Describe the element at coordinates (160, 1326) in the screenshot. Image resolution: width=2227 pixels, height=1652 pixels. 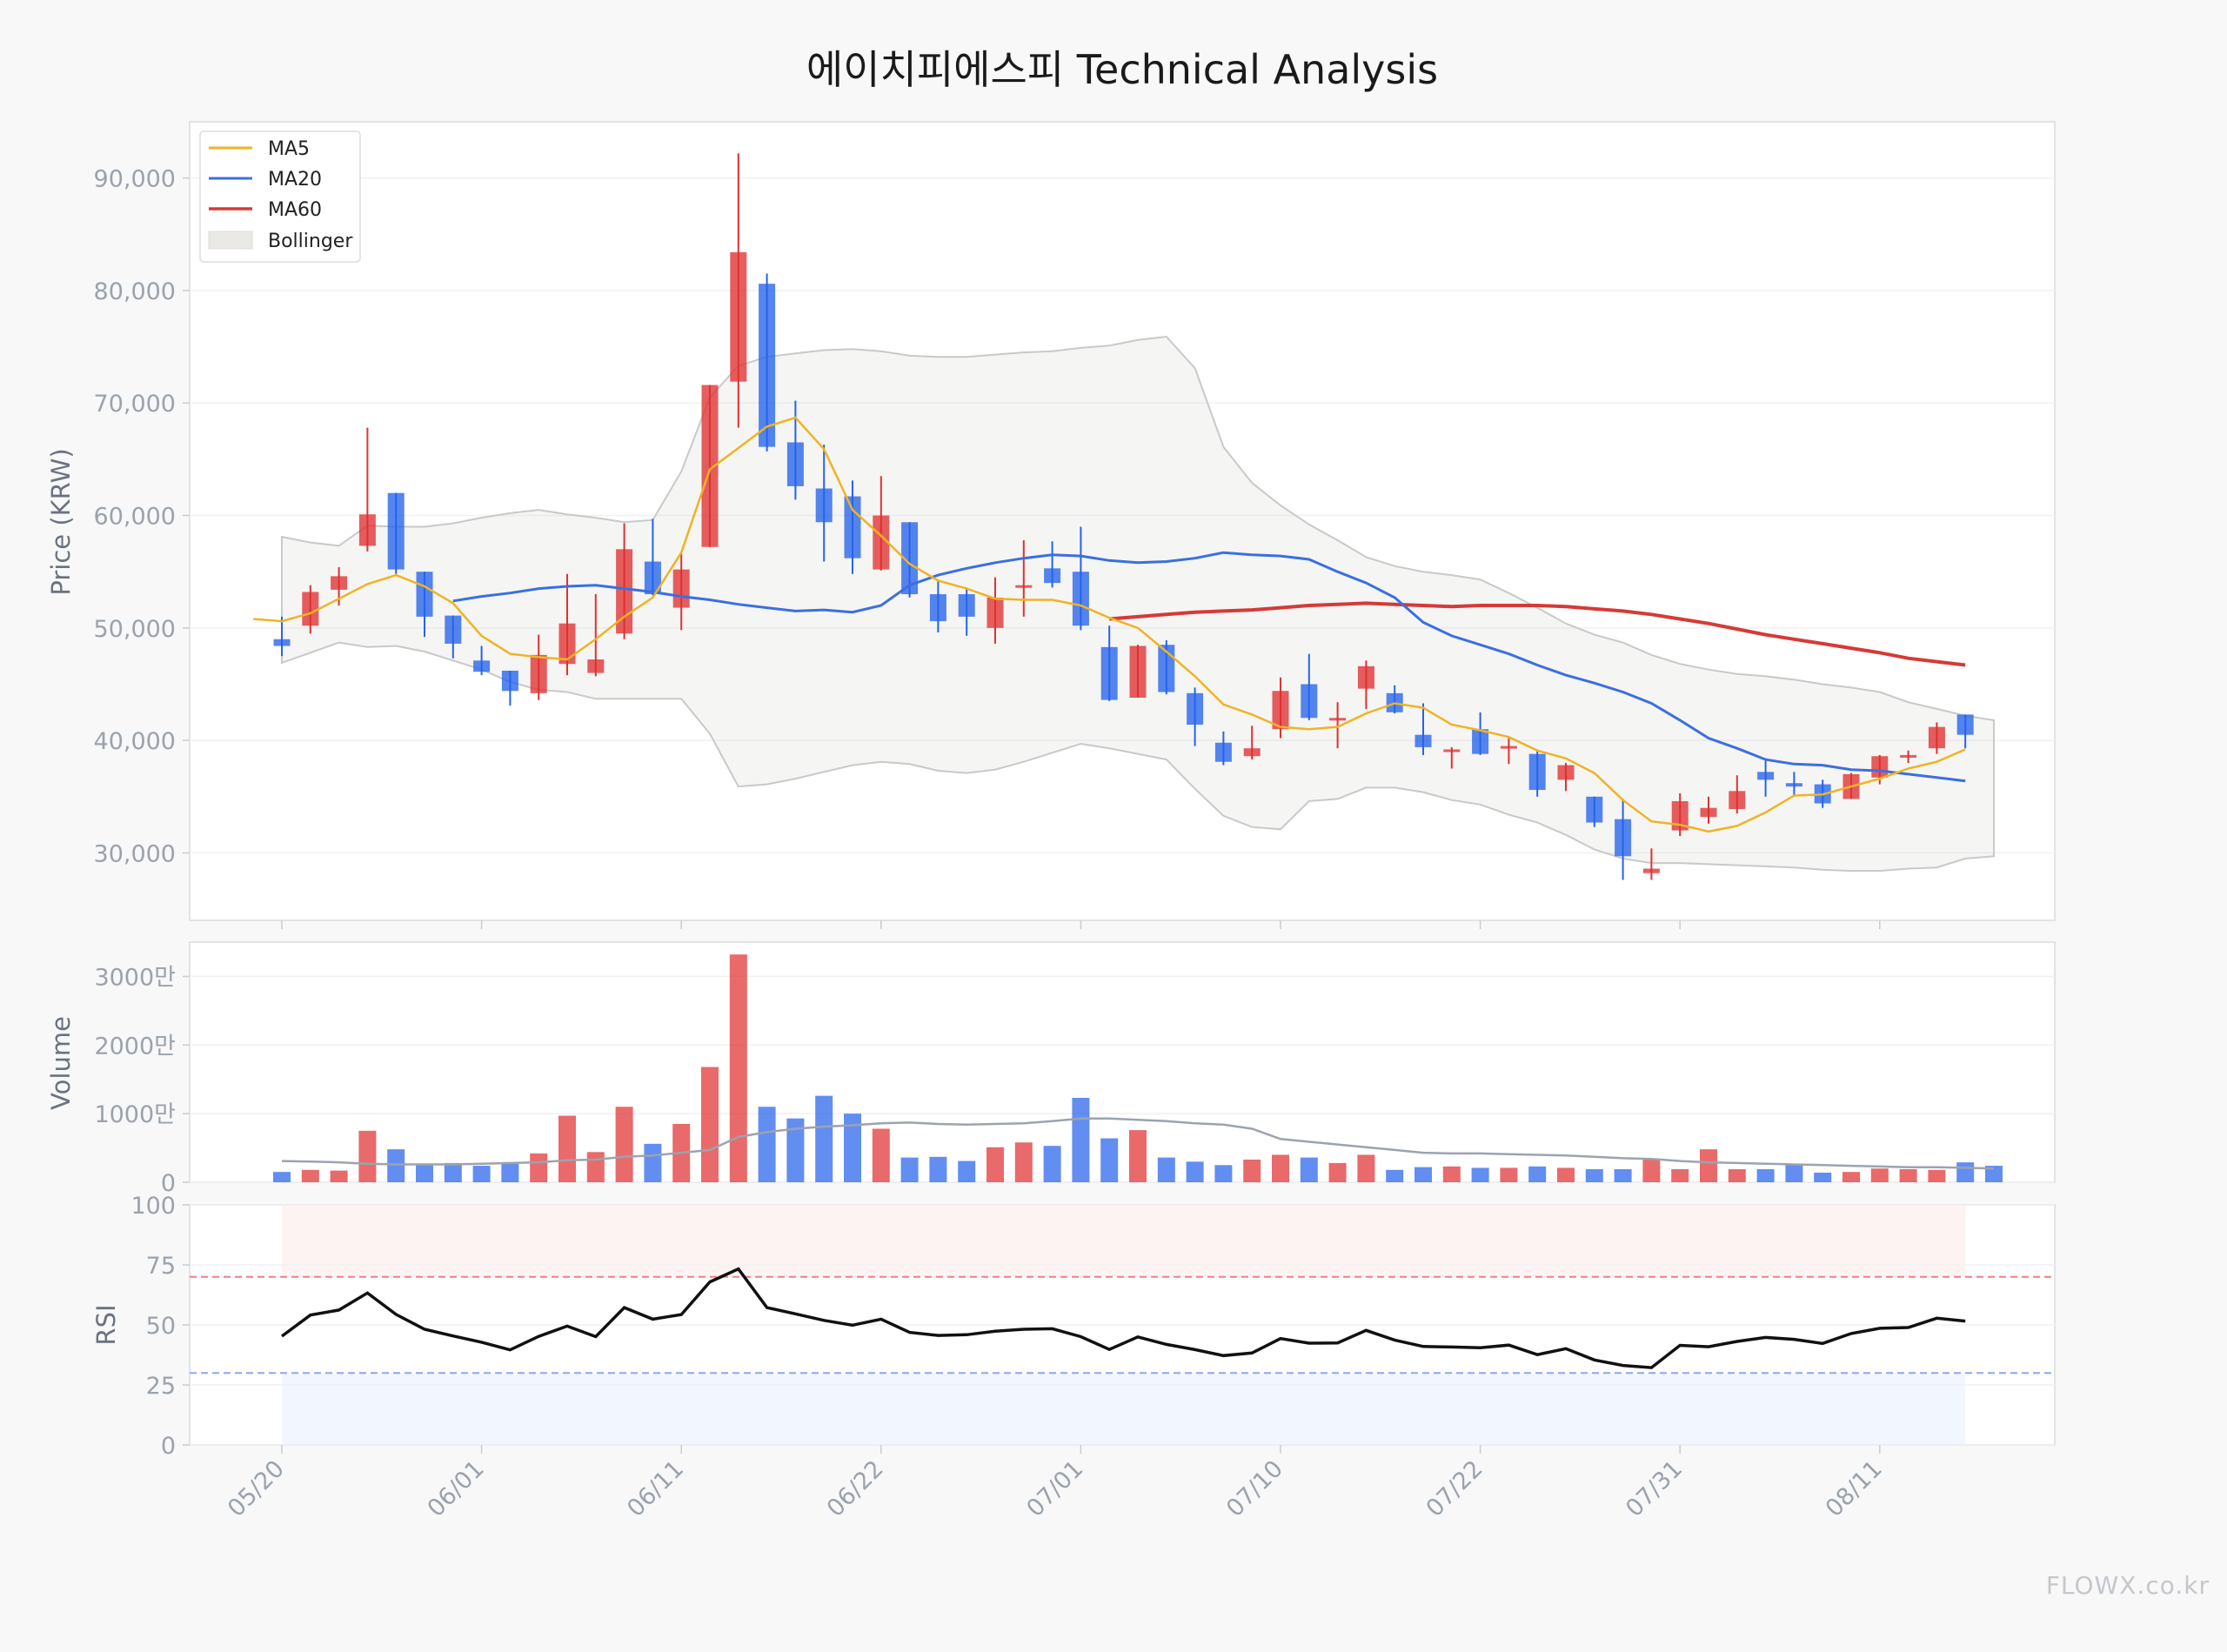
I see `rsi-y-ticks: 0 25 50 75 100` at that location.